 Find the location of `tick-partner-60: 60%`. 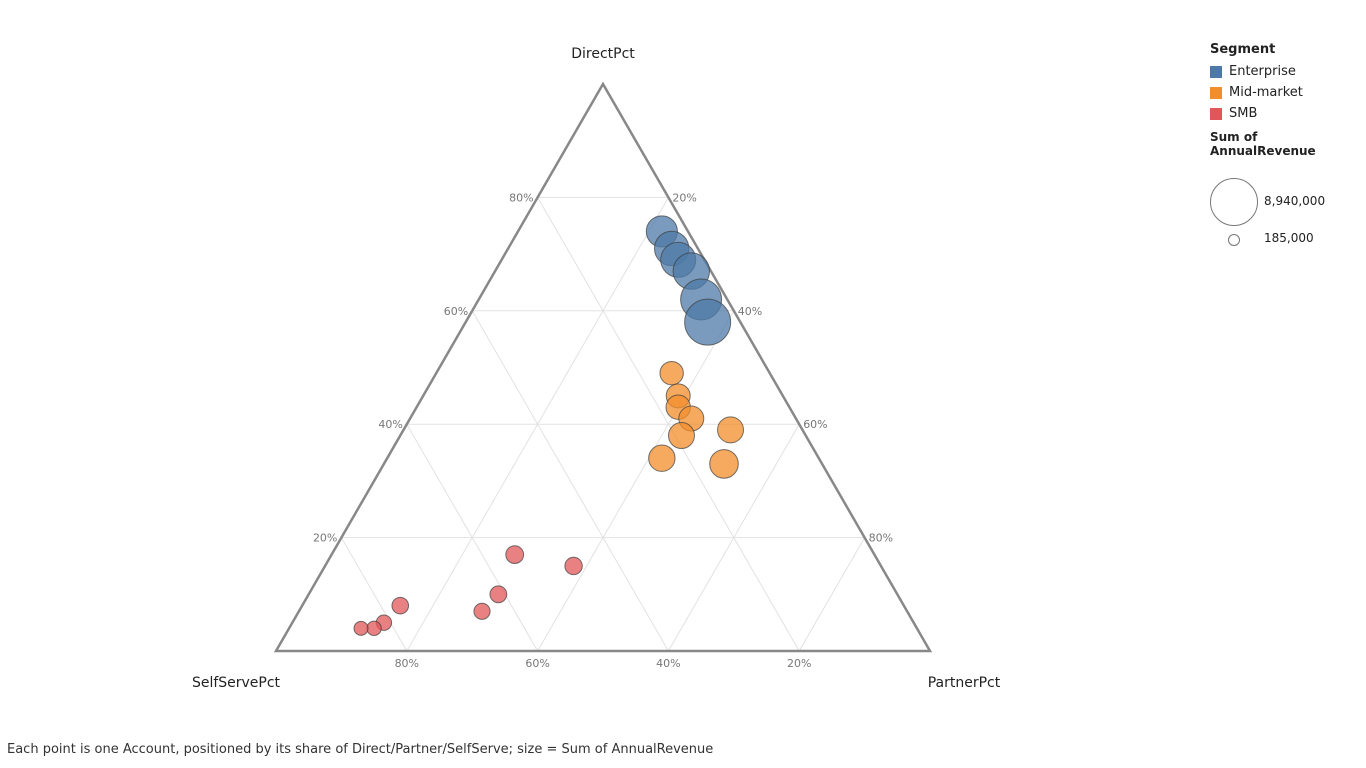

tick-partner-60: 60% is located at coordinates (815, 424).